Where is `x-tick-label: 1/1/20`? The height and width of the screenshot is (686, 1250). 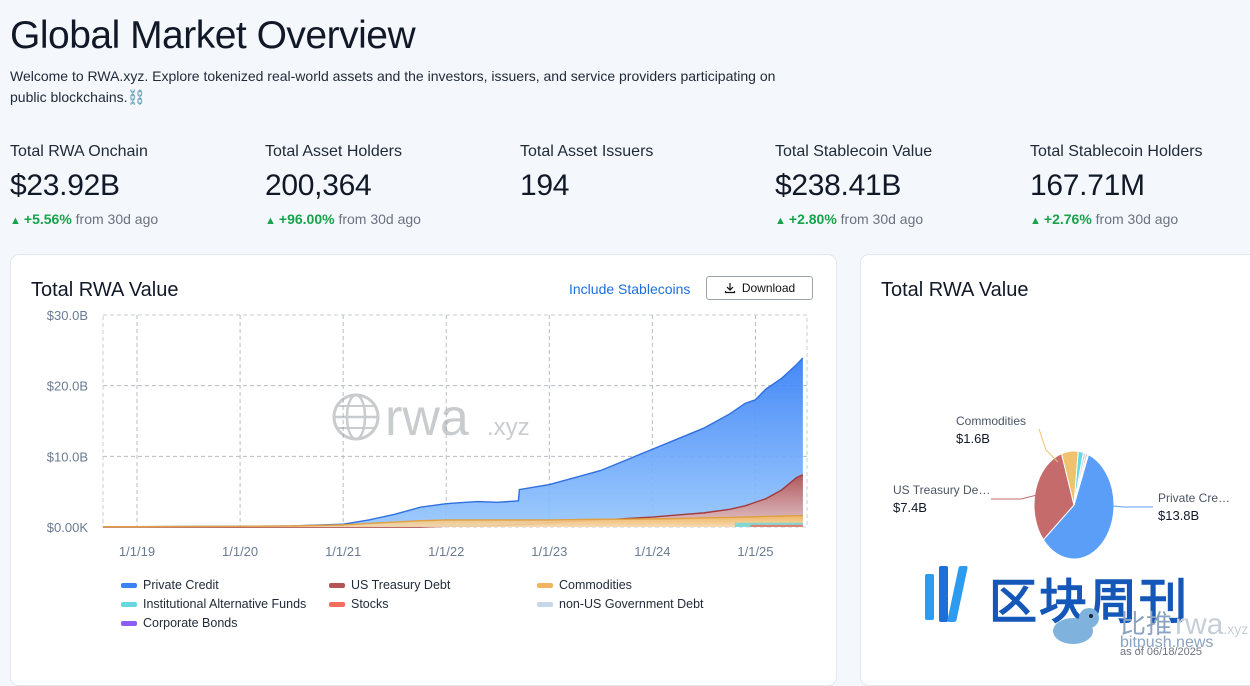
x-tick-label: 1/1/20 is located at coordinates (240, 551).